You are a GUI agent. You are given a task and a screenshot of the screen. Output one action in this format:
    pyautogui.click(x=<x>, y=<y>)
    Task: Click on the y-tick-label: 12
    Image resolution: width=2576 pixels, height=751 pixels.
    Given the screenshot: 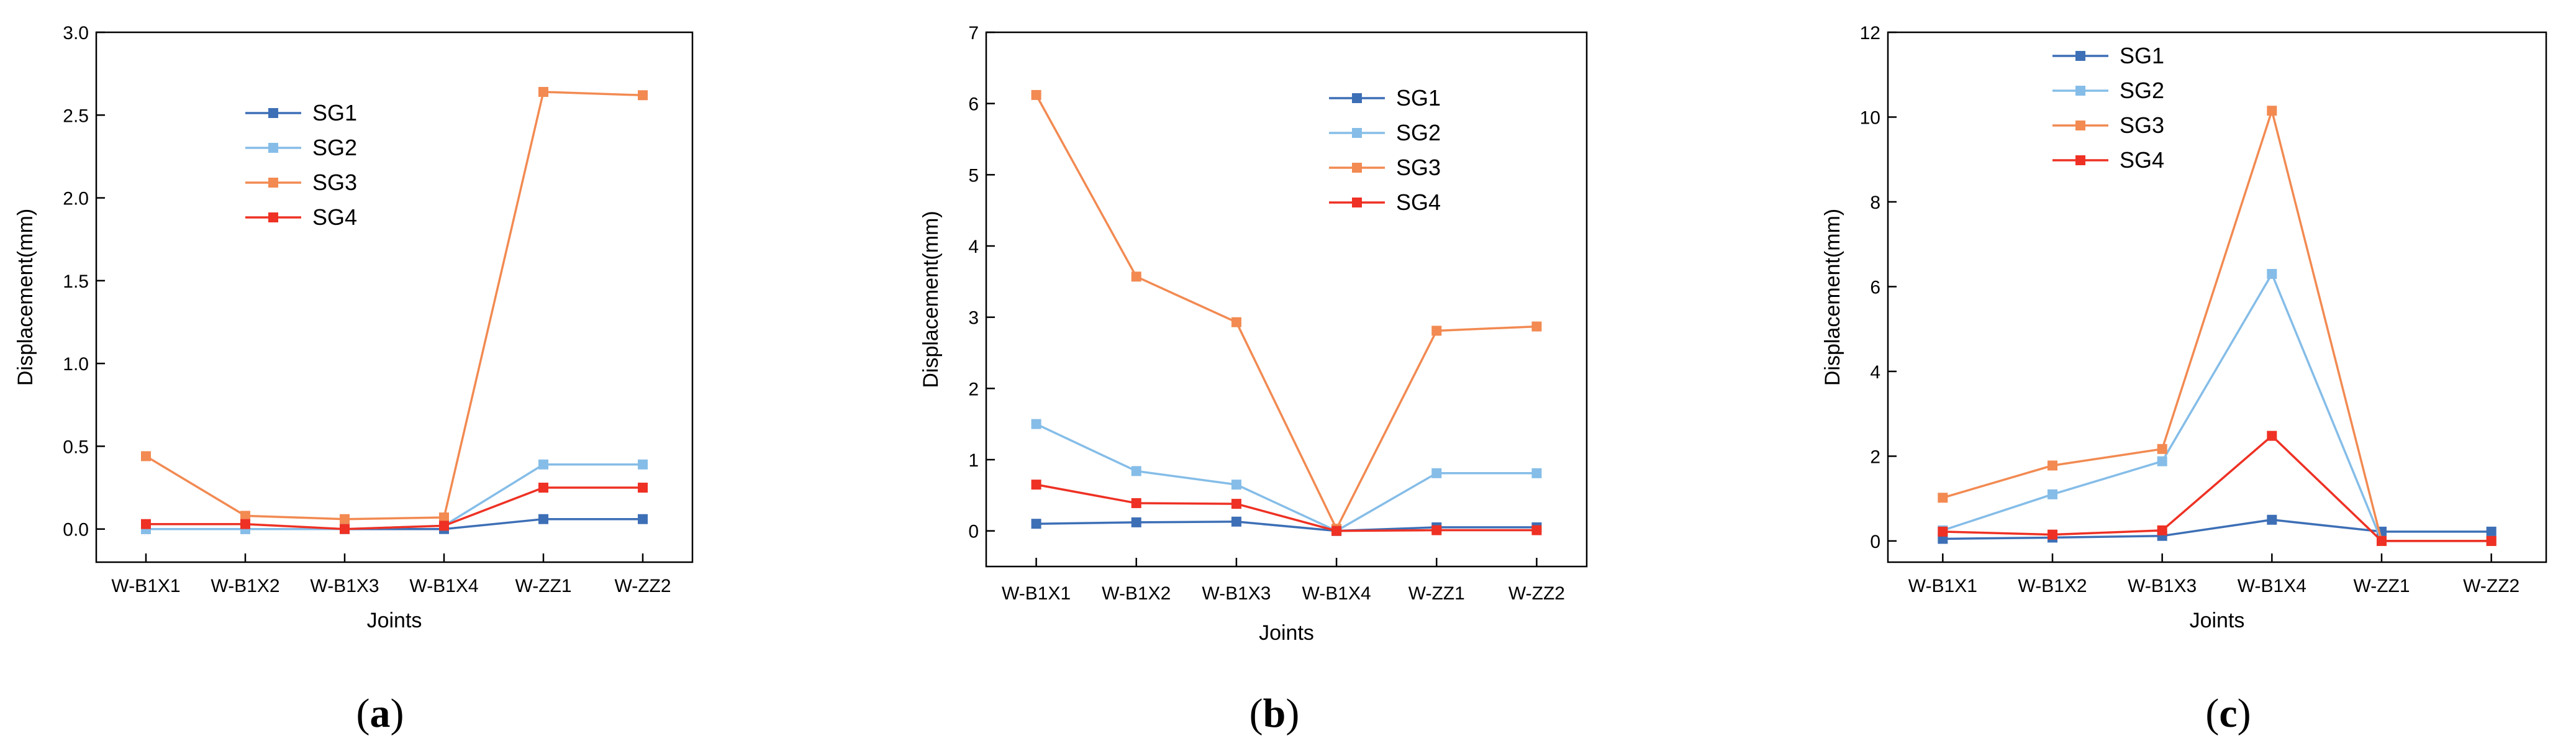 What is the action you would take?
    pyautogui.click(x=1870, y=33)
    